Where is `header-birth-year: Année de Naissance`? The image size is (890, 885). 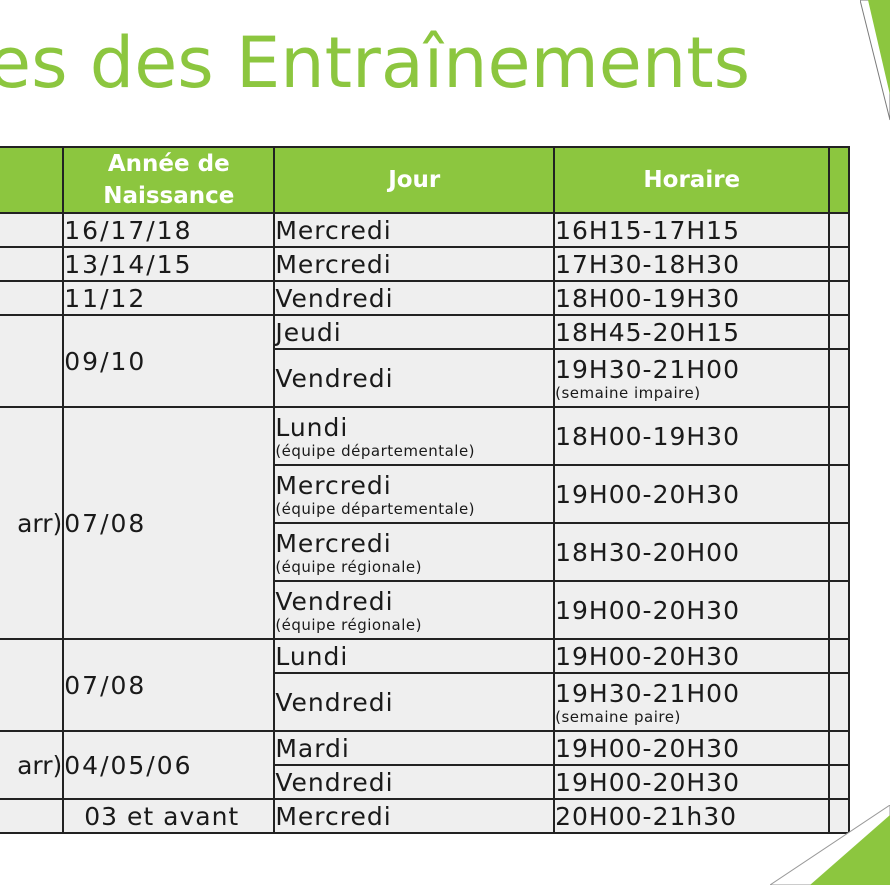 header-birth-year: Année de Naissance is located at coordinates (168, 180).